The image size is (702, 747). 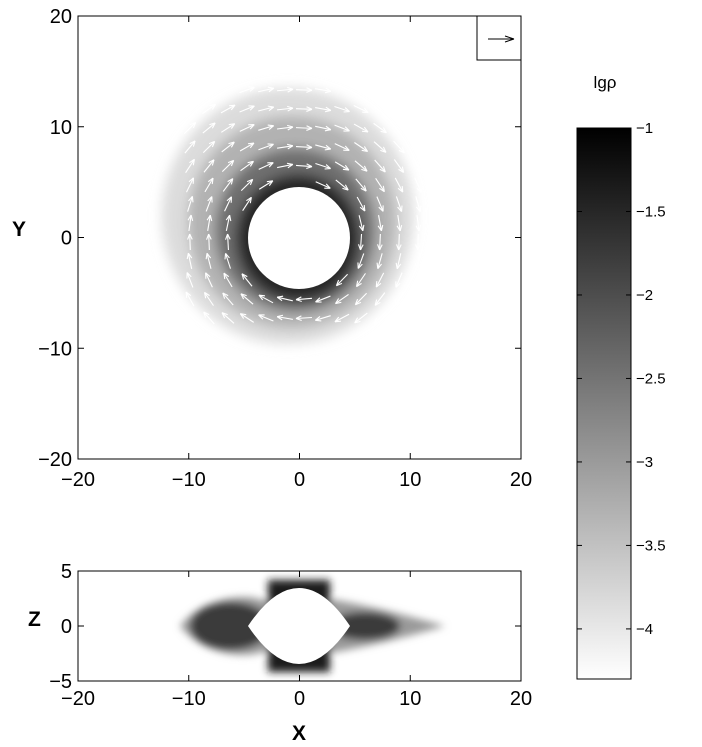 I want to click on colorbar-tick-label: −1.5, so click(x=651, y=211).